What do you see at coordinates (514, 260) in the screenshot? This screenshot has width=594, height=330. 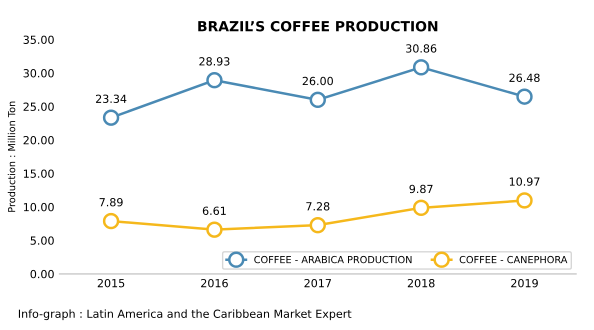 I see `legend-label: COFFEE - CANEPHORA` at bounding box center [514, 260].